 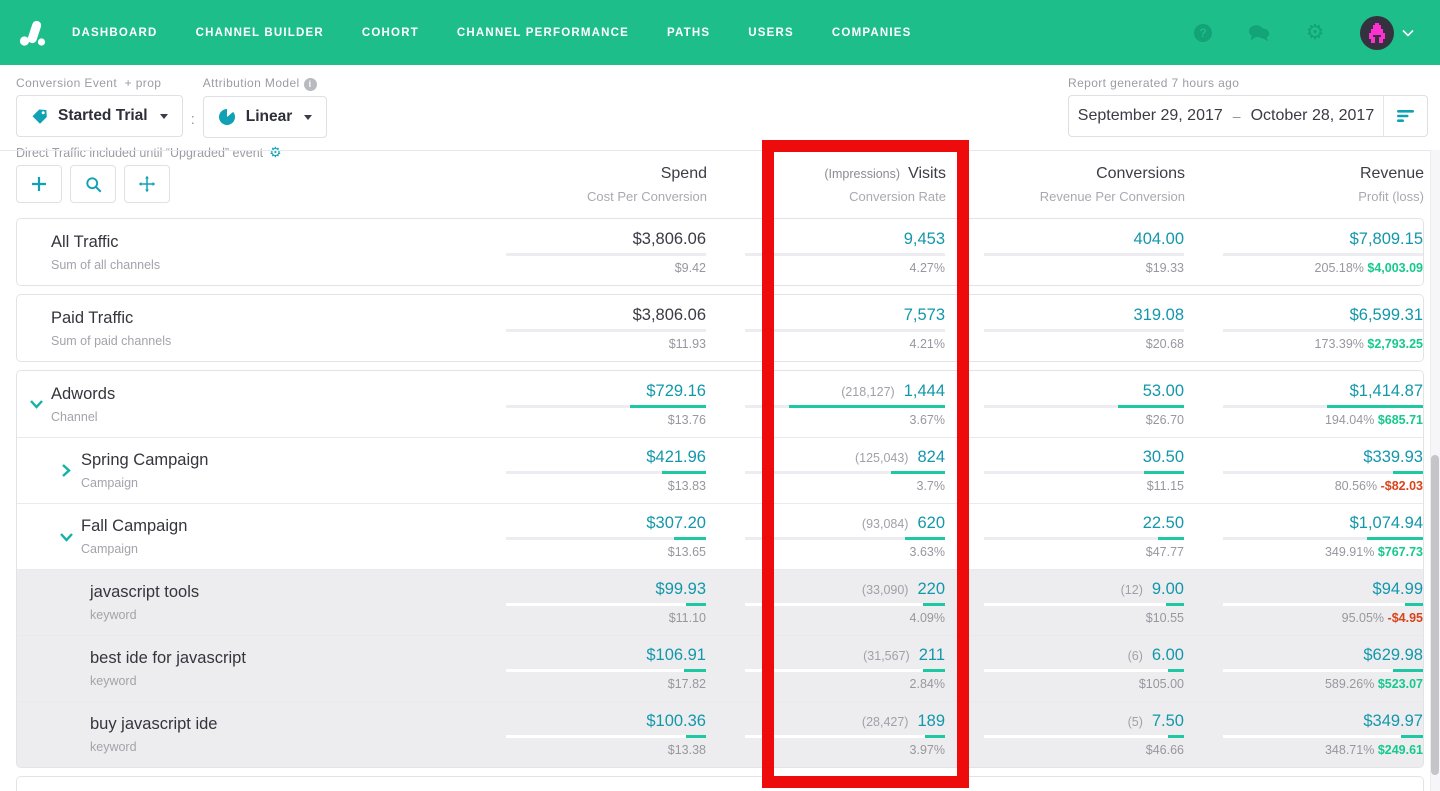 What do you see at coordinates (686, 684) in the screenshot?
I see `metric-subvalue: $17.82` at bounding box center [686, 684].